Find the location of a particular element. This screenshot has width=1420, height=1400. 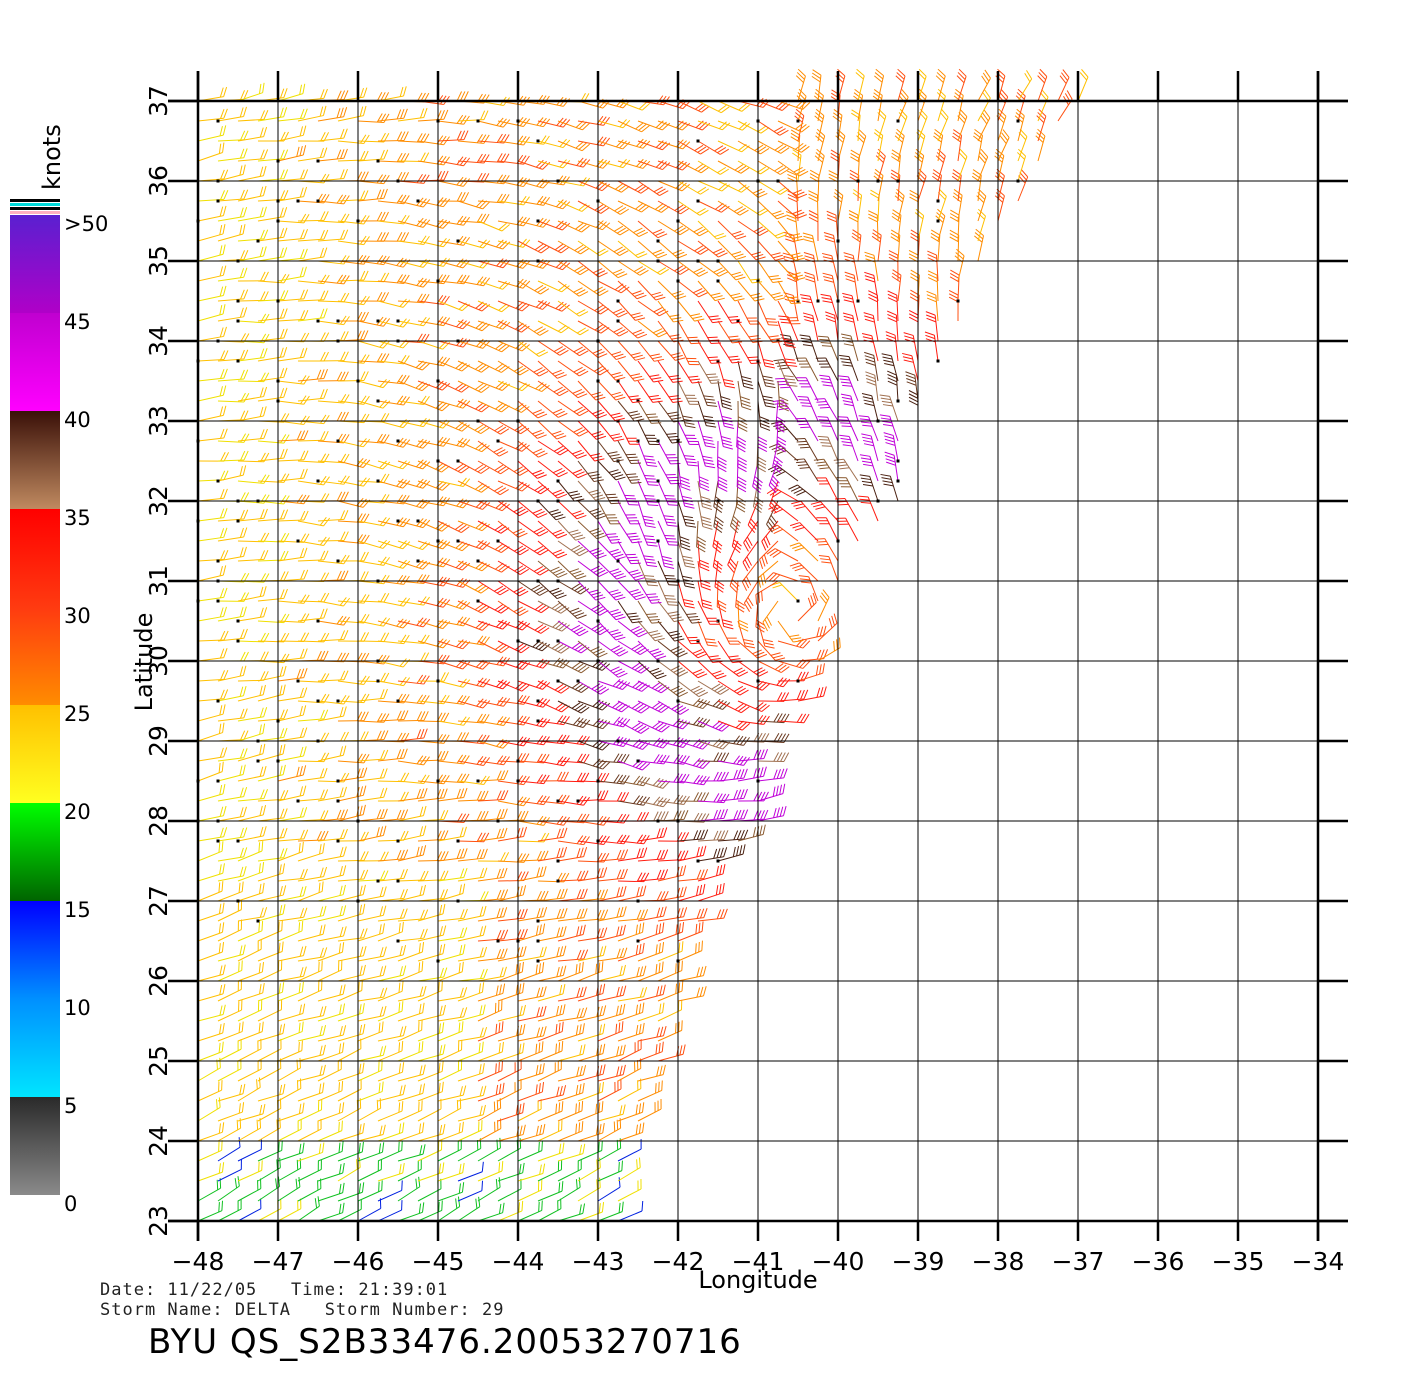

colorbar-tick-label: 45 is located at coordinates (77, 322).